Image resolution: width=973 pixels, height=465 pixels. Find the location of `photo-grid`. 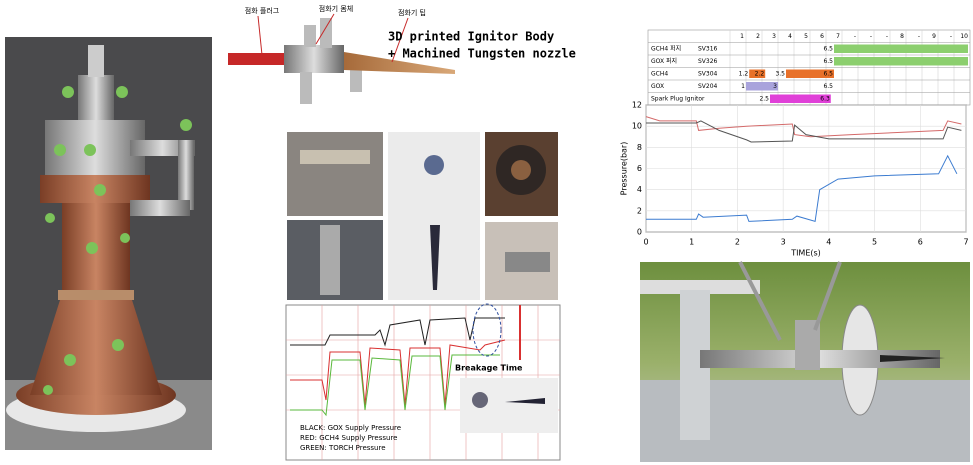

photo-grid is located at coordinates (422, 216).